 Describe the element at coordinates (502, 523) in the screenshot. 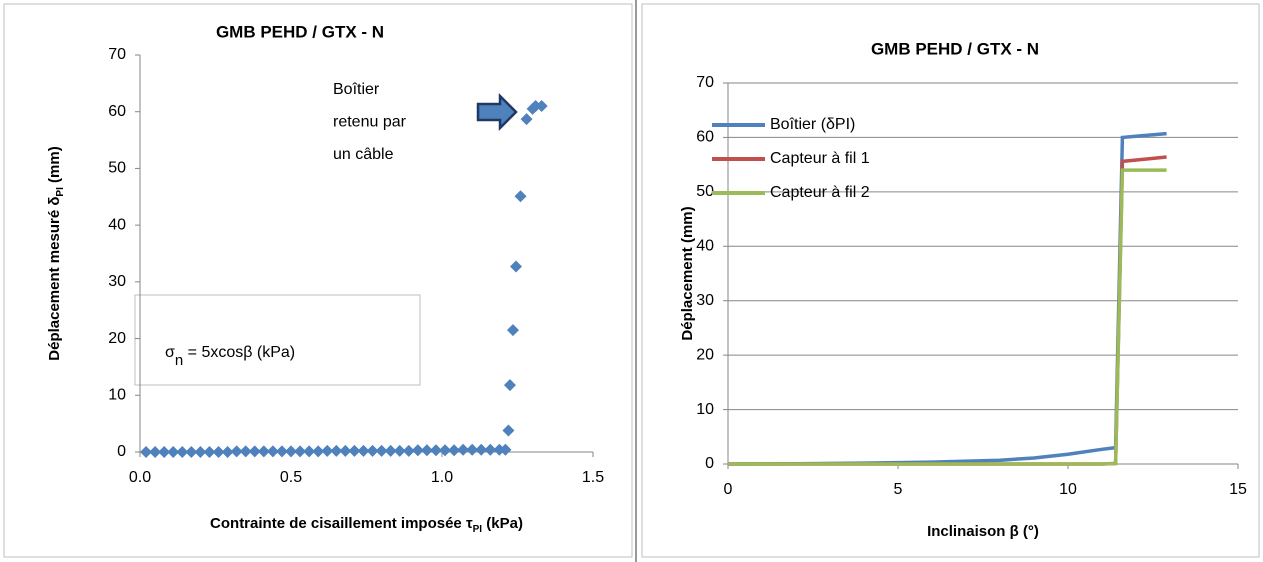

I see `x-axis-label-part: (kPa)` at that location.